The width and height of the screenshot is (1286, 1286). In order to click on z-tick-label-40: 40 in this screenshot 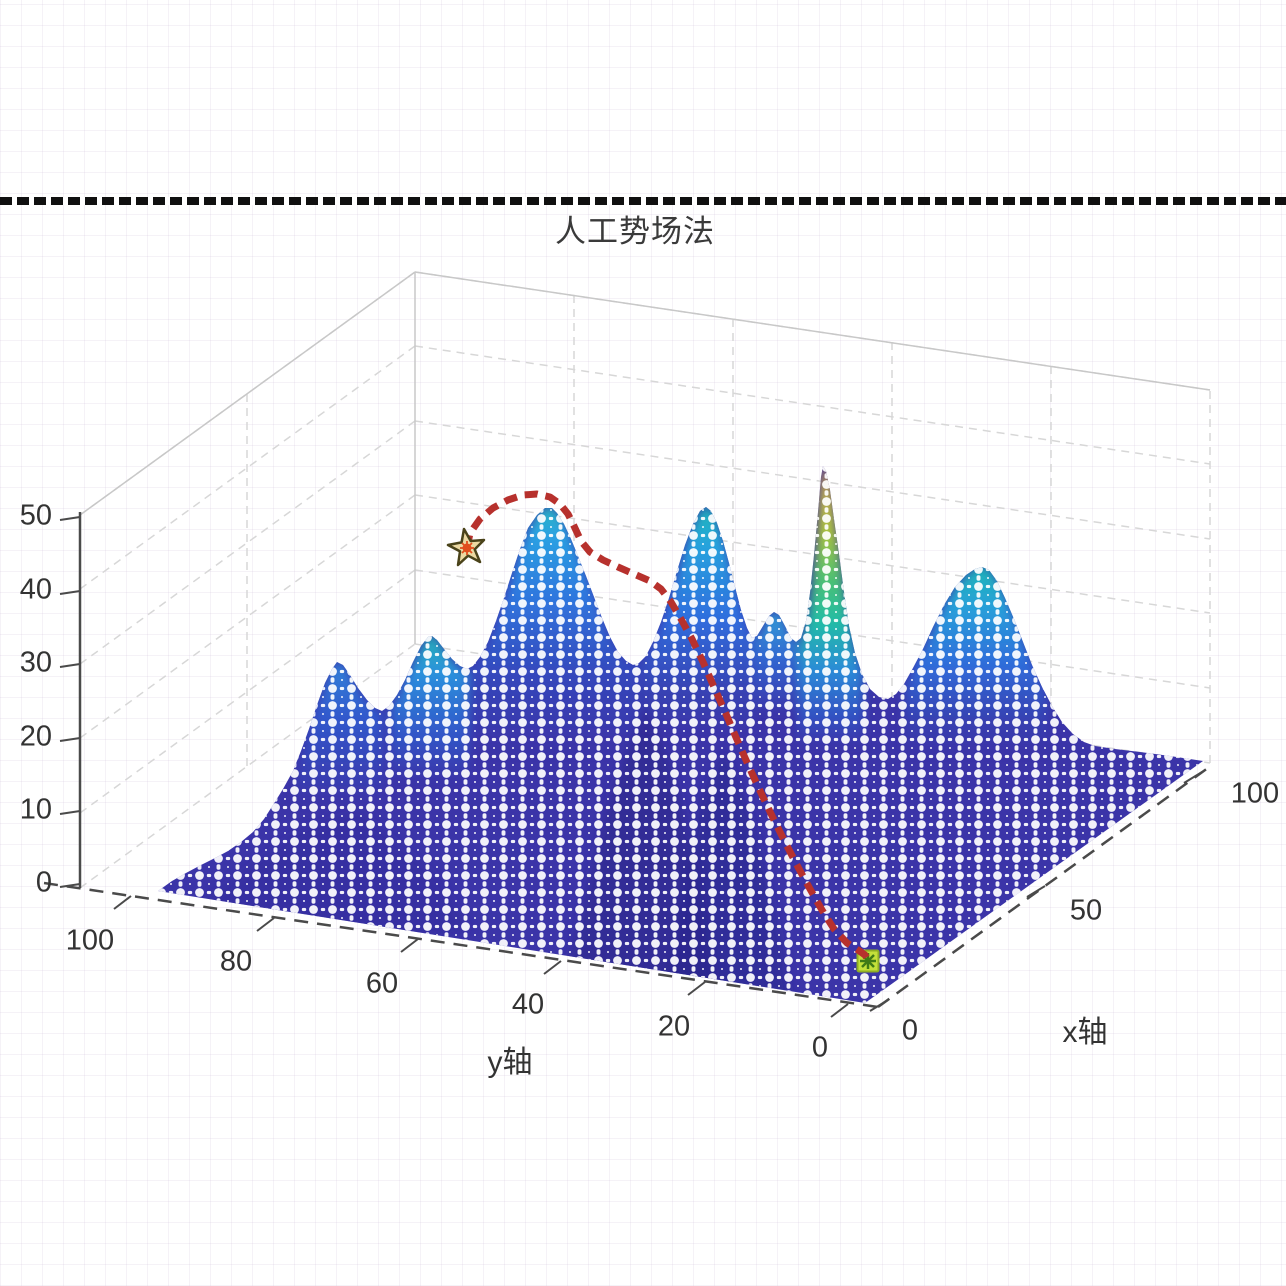, I will do `click(36, 590)`.